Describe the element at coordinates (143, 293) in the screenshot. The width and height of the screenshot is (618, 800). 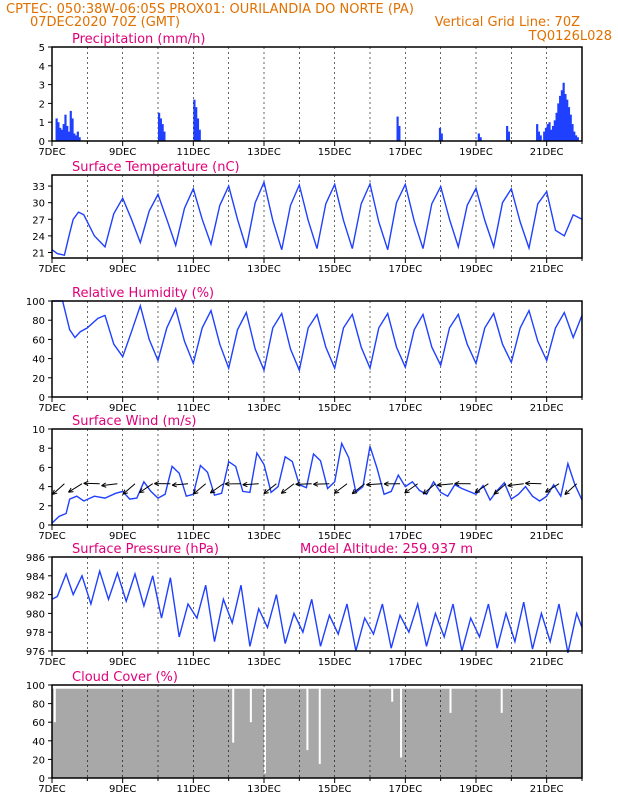
I see `panel-title: Relative Humidity (%)` at that location.